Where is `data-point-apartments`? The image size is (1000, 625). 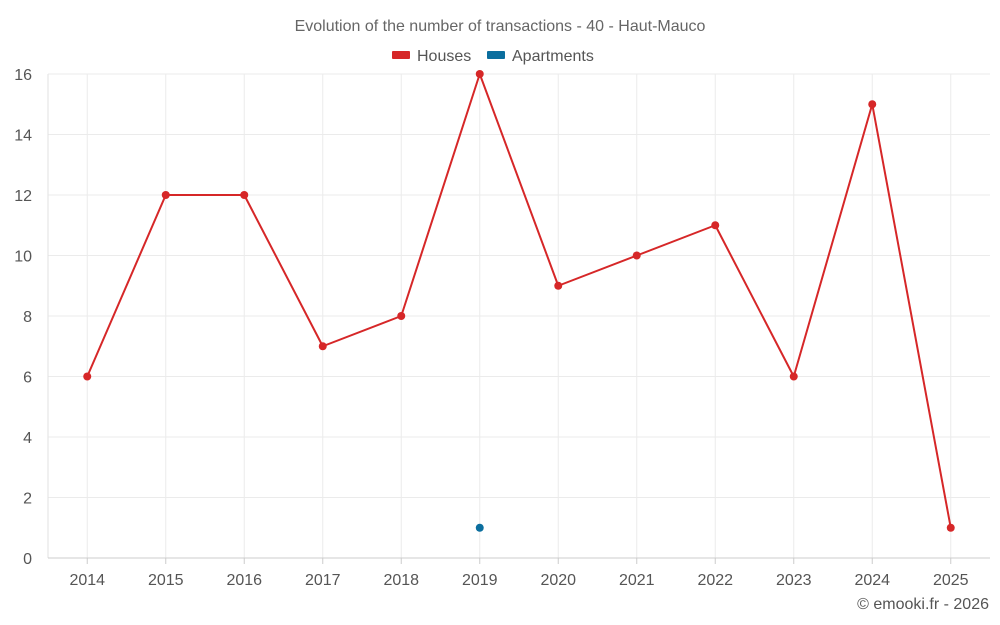 data-point-apartments is located at coordinates (479, 527).